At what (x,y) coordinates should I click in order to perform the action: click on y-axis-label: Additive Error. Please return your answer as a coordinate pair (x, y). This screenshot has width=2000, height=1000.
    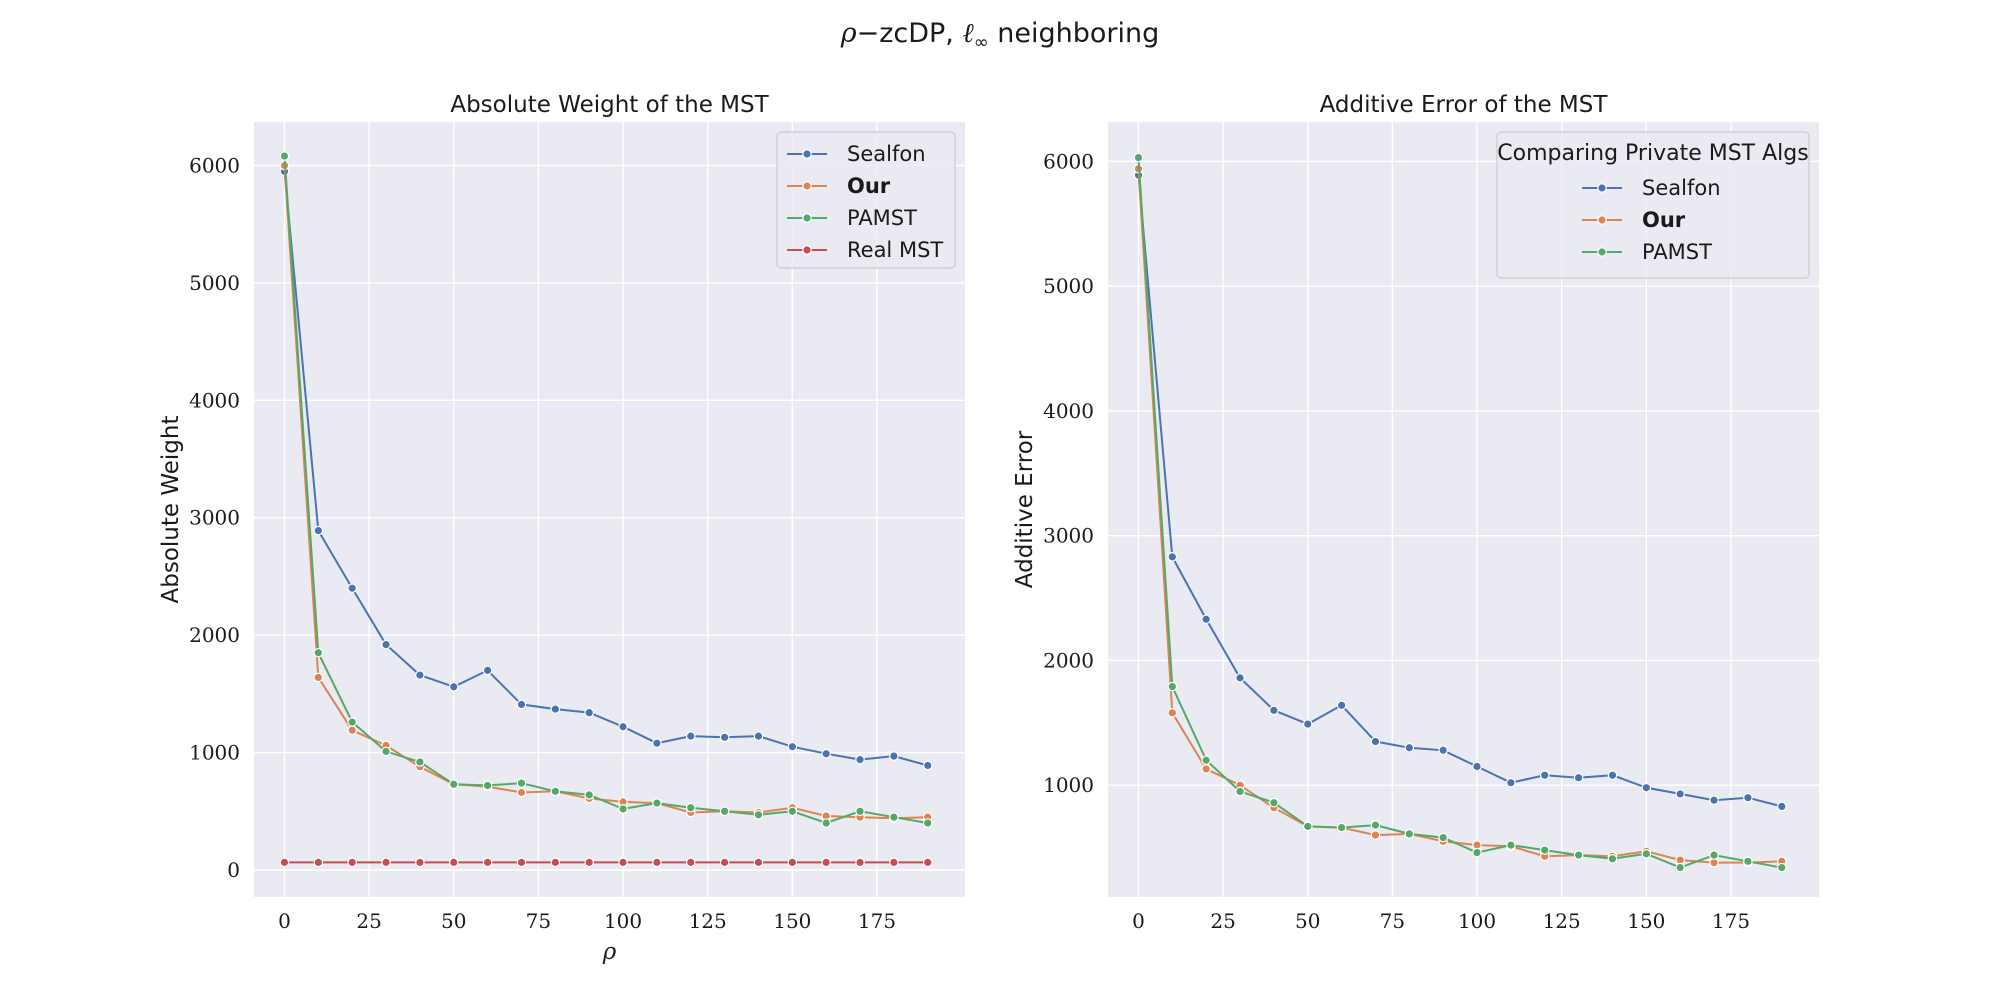
    Looking at the image, I should click on (1025, 509).